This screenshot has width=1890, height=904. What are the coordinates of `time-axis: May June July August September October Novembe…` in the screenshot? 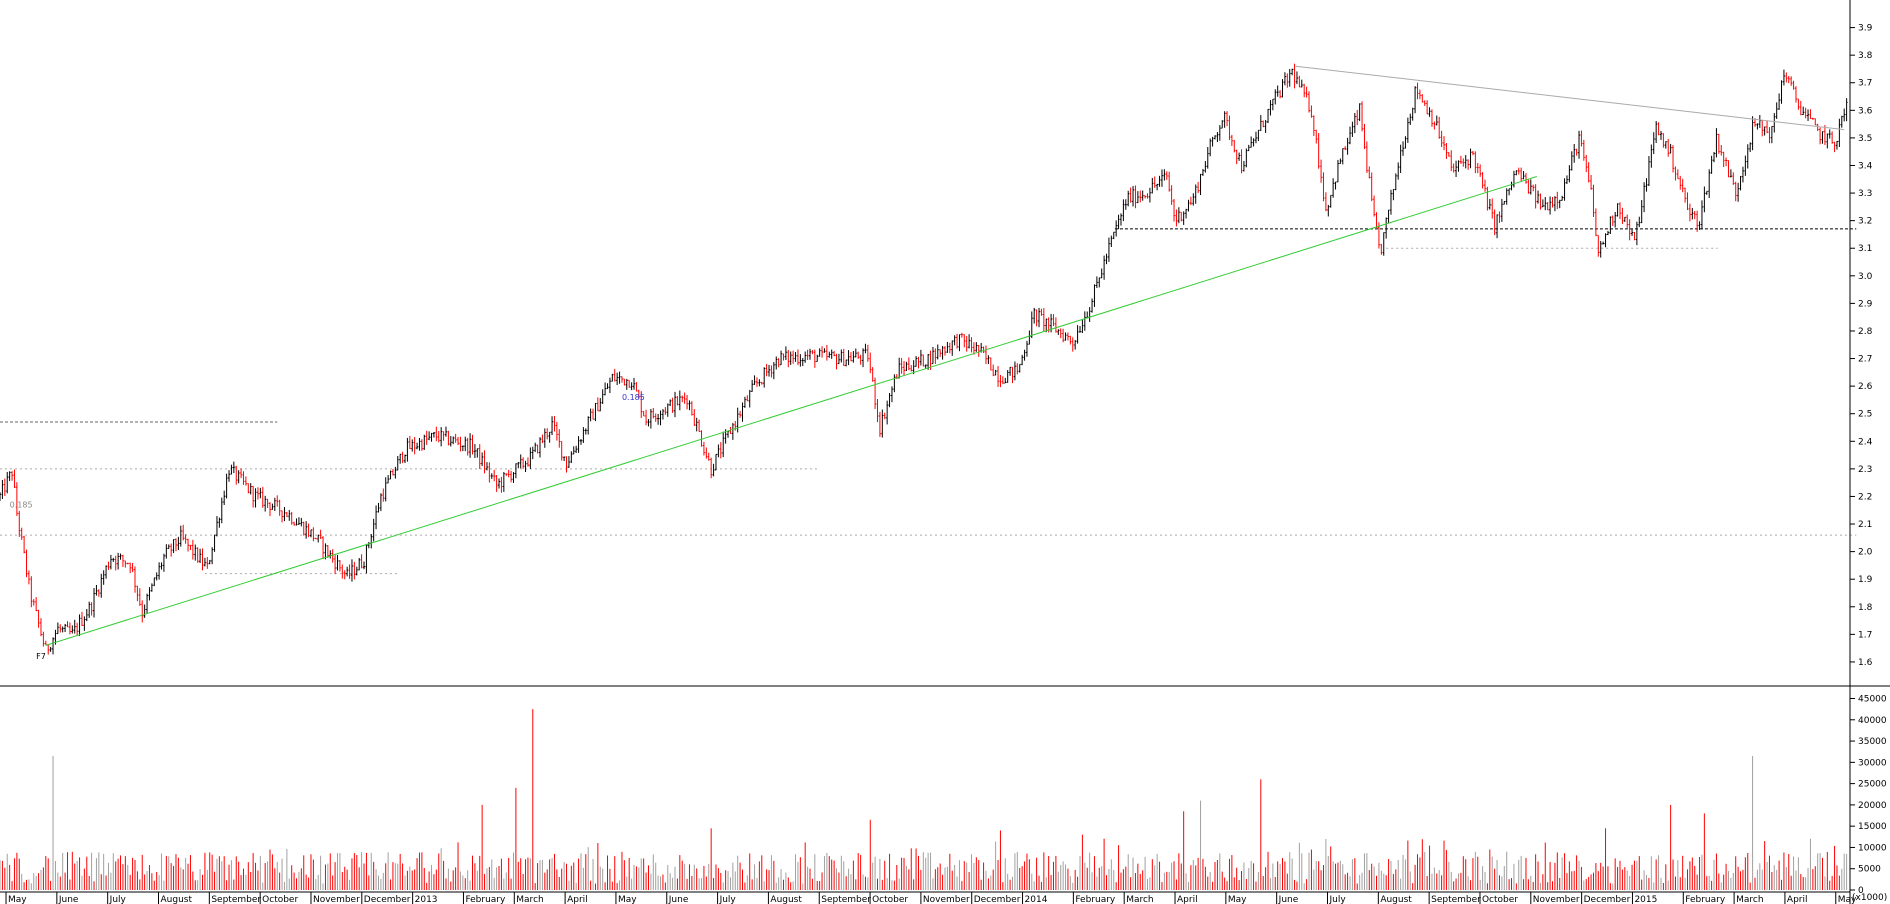 It's located at (931, 898).